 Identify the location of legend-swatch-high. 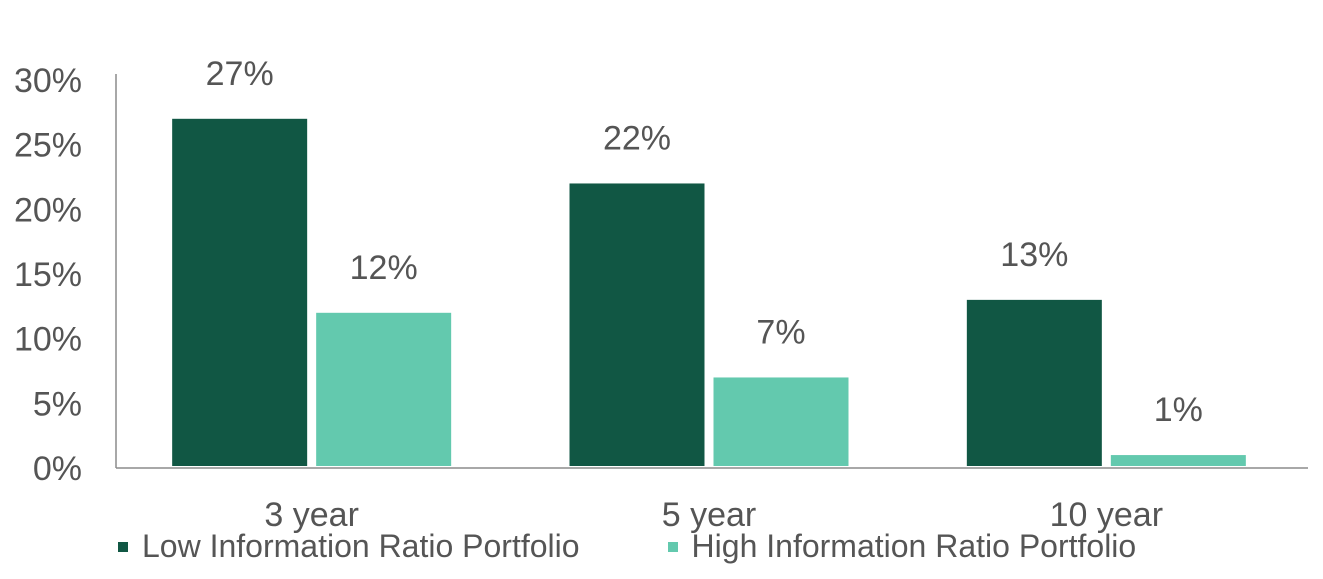
(672, 546).